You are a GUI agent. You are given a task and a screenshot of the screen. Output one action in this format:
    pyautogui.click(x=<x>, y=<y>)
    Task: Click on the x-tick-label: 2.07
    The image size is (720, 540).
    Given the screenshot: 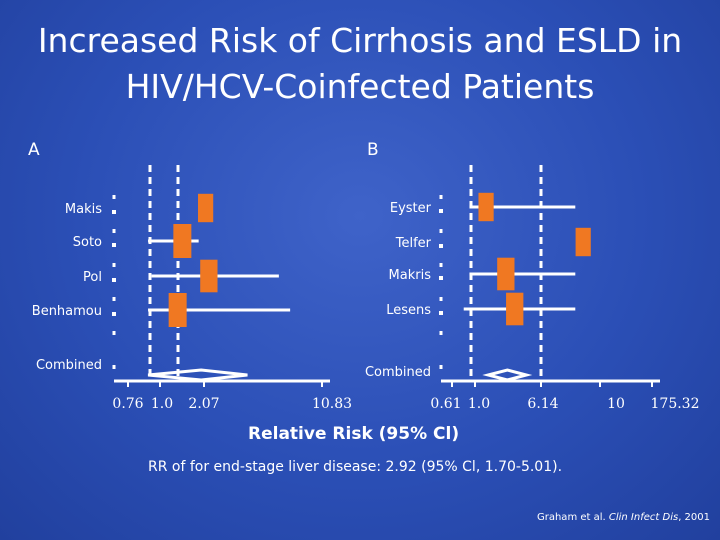 What is the action you would take?
    pyautogui.click(x=203, y=404)
    